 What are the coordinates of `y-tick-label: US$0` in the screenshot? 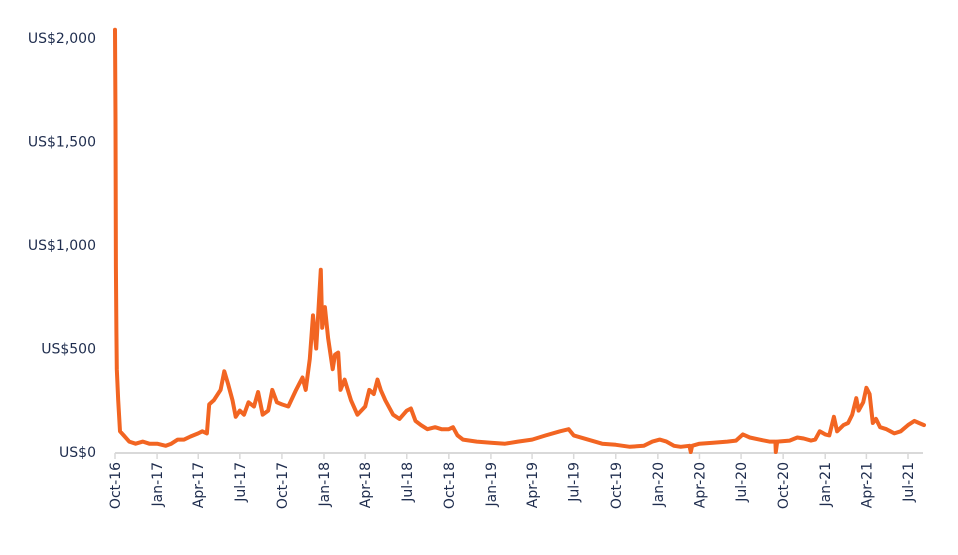 It's located at (77, 453).